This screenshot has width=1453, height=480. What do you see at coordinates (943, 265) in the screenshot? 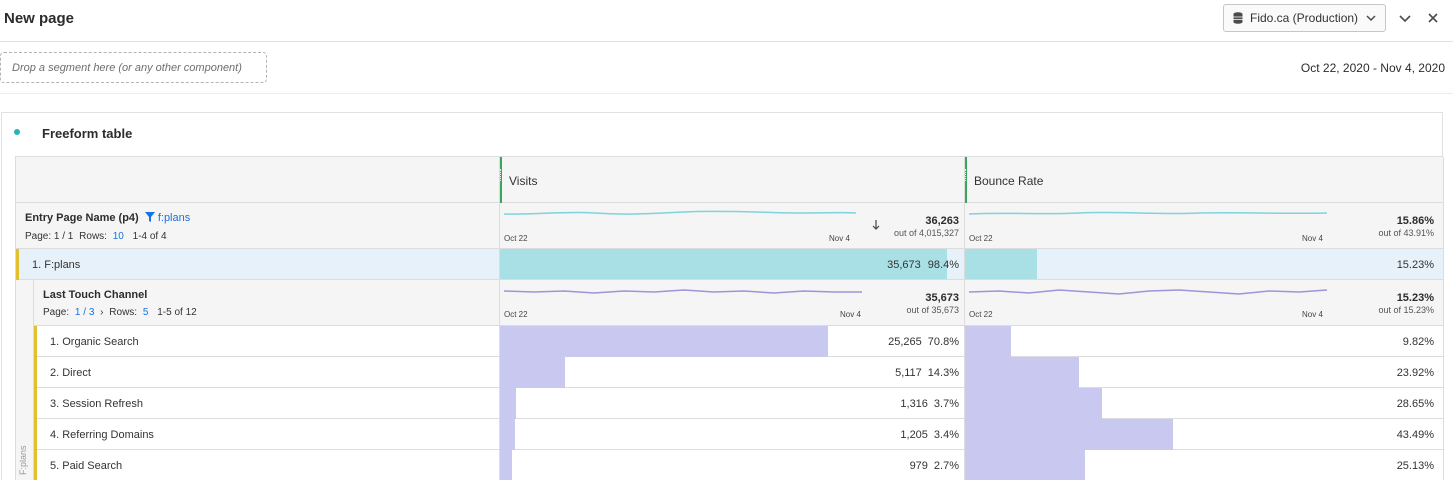
I see `visits-percent: 98.4%` at bounding box center [943, 265].